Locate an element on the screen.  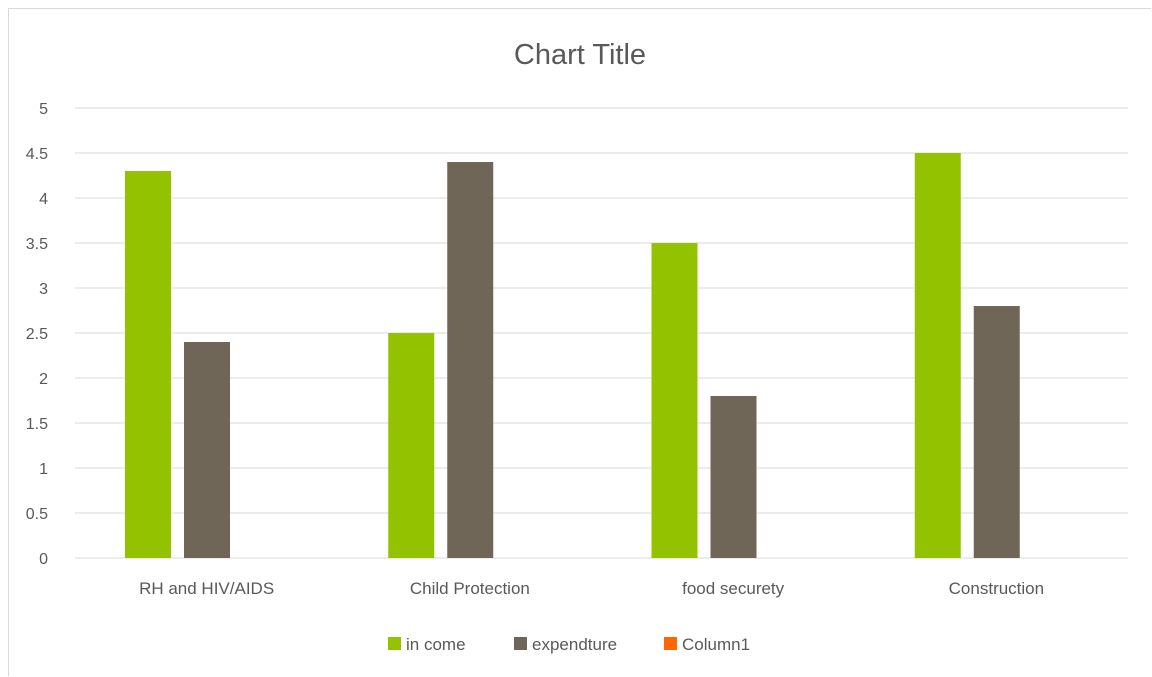
y-axis-ticks: 0 0.5 1 1.5 2 2.5 3 3.5 4 4.5 5 is located at coordinates (37, 334).